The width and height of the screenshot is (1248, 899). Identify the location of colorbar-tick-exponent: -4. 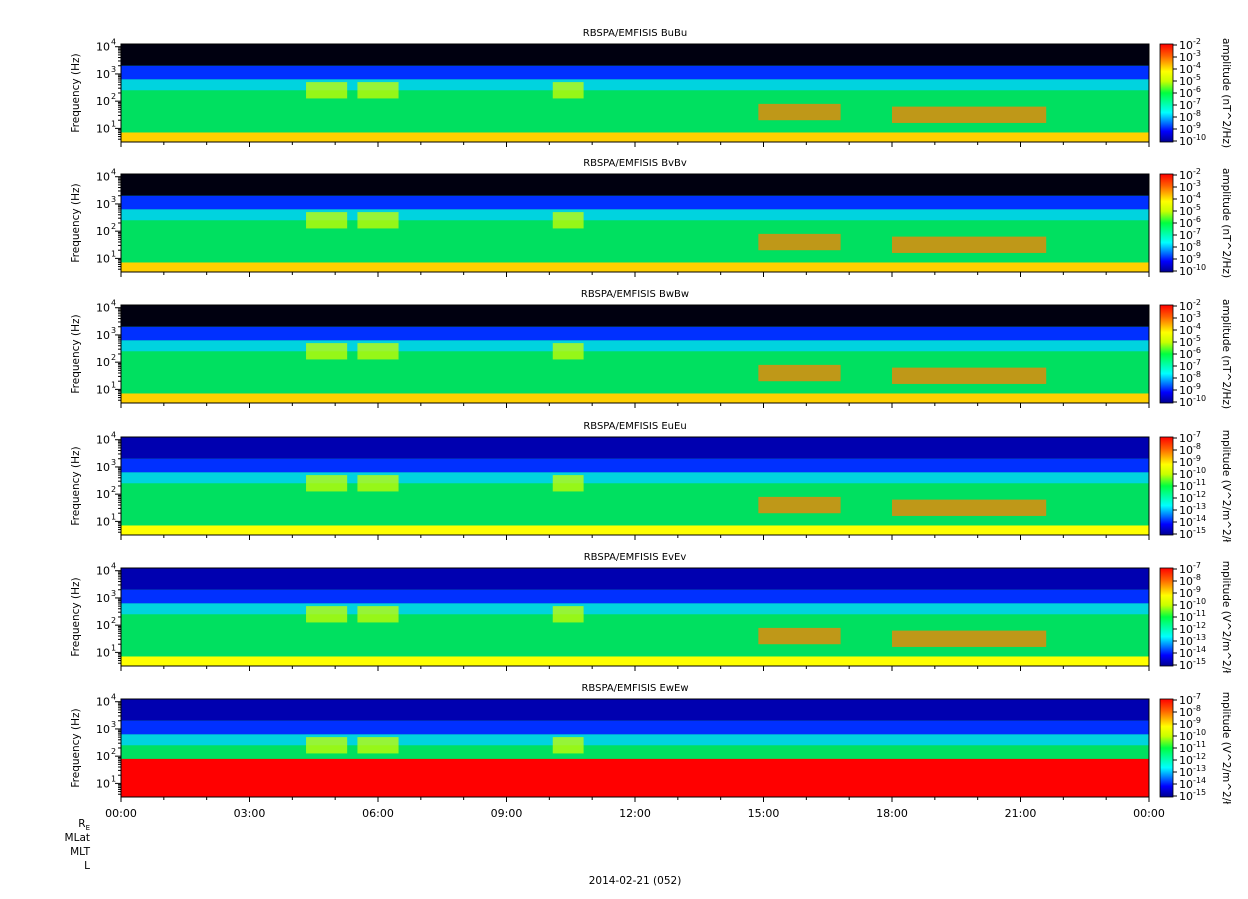
(1197, 326).